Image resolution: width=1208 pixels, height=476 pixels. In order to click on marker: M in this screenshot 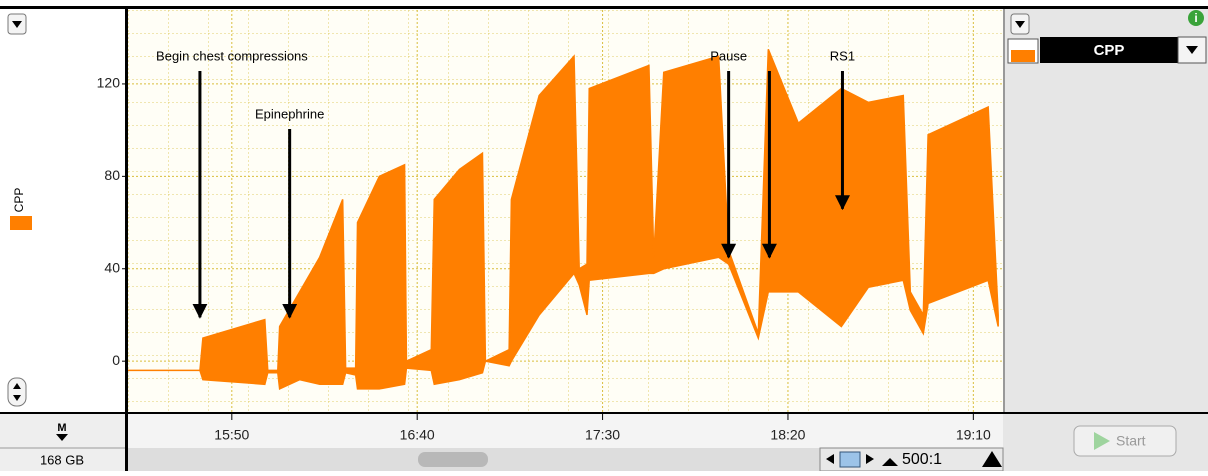, I will do `click(61, 428)`.